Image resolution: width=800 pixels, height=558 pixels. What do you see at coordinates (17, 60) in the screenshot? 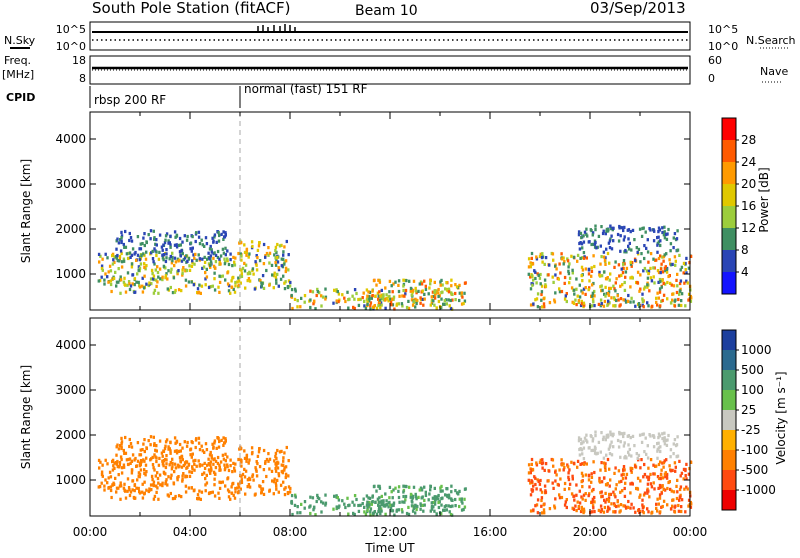
I see `freq-label: Freq.` at bounding box center [17, 60].